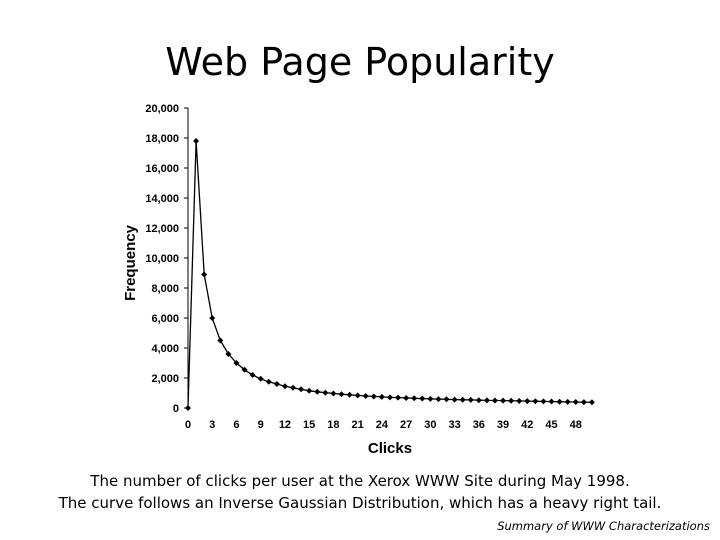  I want to click on x-tick-label: 39, so click(503, 425).